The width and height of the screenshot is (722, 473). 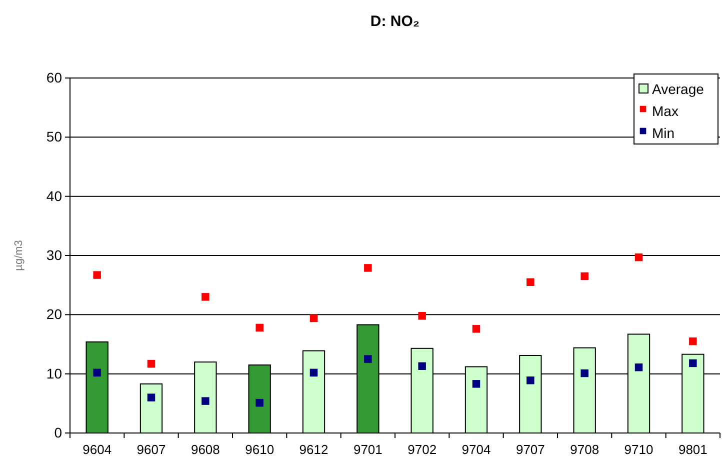 I want to click on y-tick-label: 20, so click(x=54, y=314).